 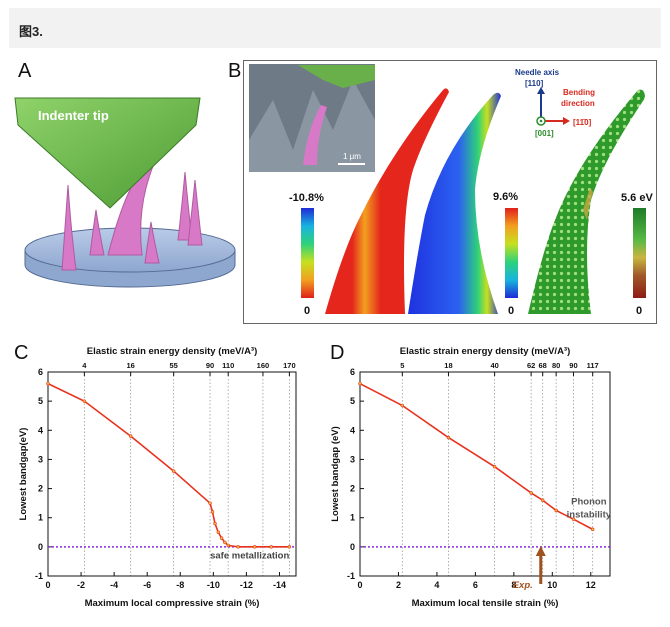 I want to click on plot-frame, so click(x=172, y=474).